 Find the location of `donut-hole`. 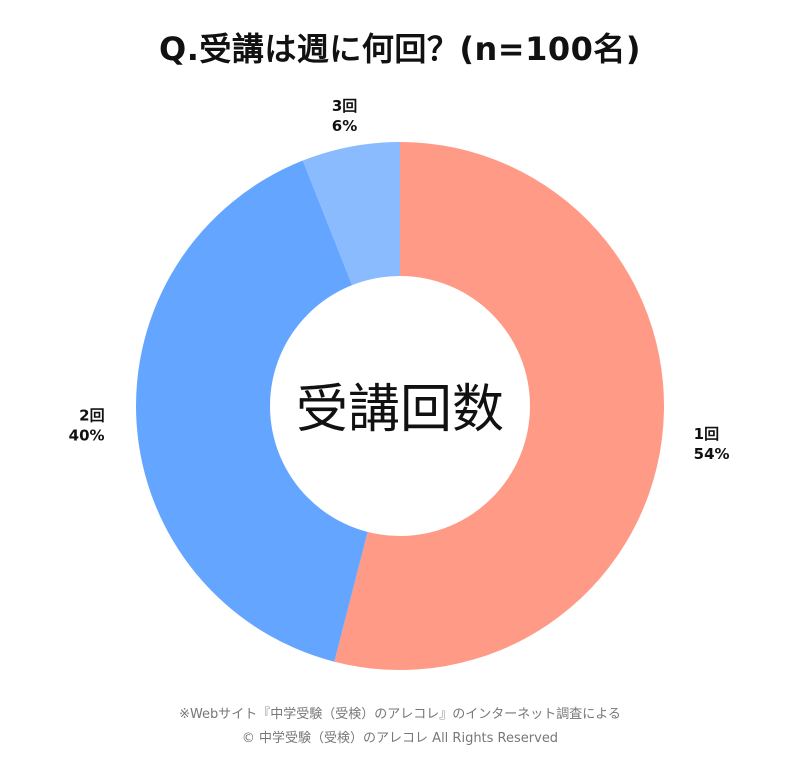

donut-hole is located at coordinates (400, 406).